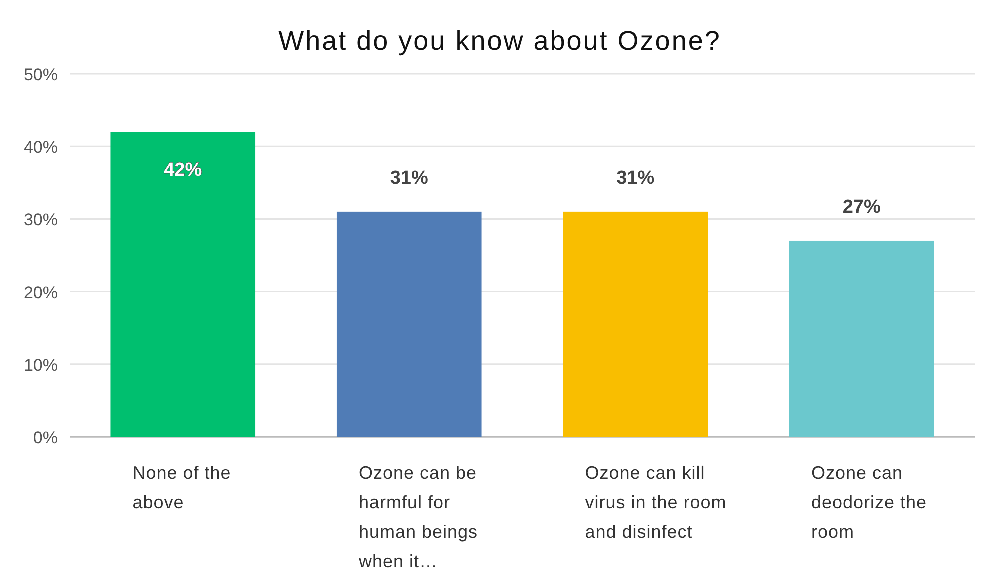 The image size is (1000, 579). I want to click on y-tick-label: 20%, so click(41, 292).